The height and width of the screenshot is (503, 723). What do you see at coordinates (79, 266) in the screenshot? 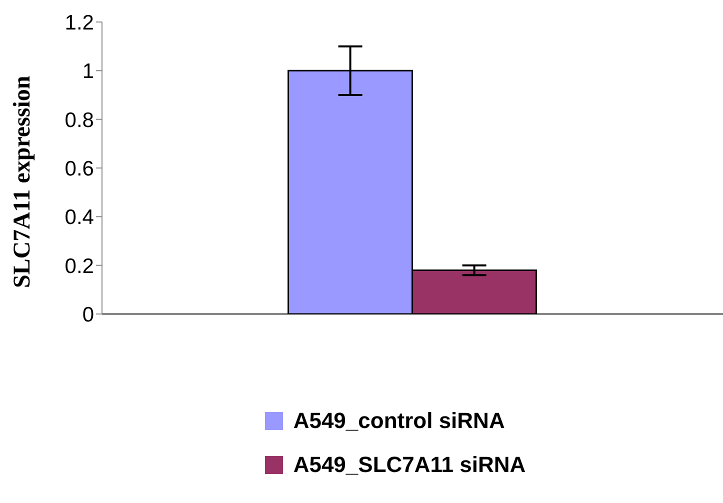
I see `y-tick-label: 0.2` at bounding box center [79, 266].